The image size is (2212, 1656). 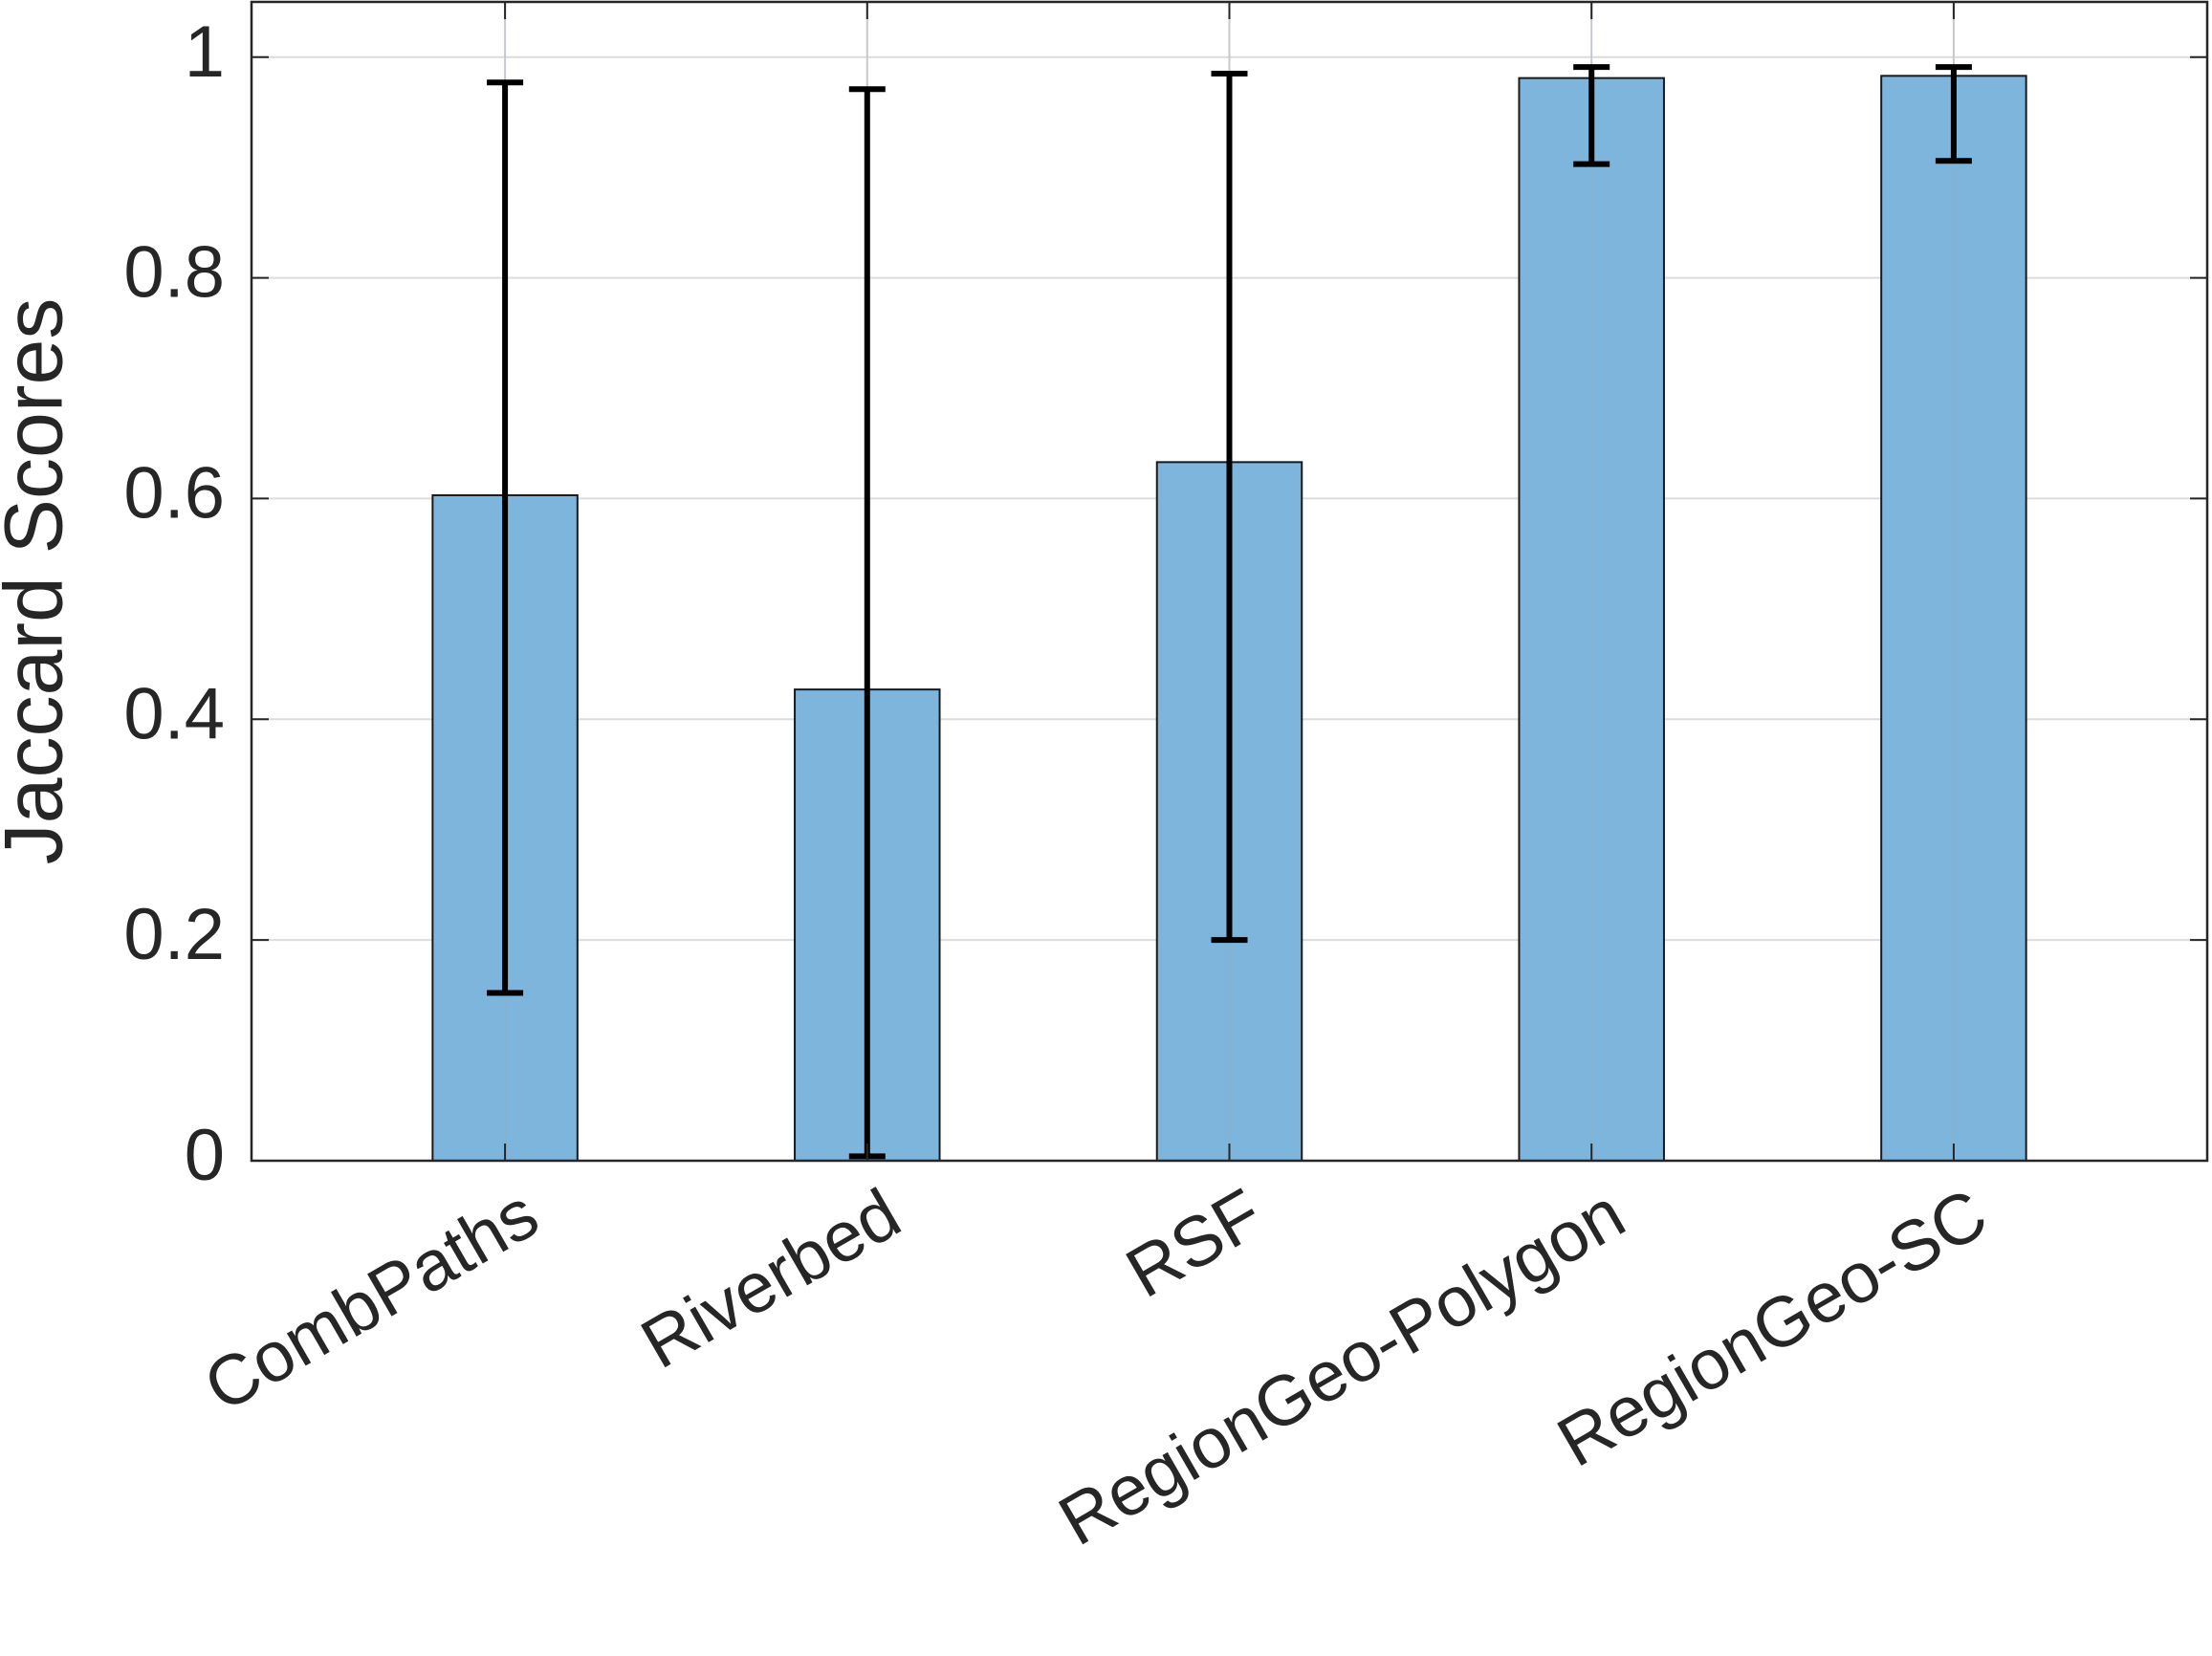 I want to click on y-axis-label: Jaccard Scores, so click(x=40, y=581).